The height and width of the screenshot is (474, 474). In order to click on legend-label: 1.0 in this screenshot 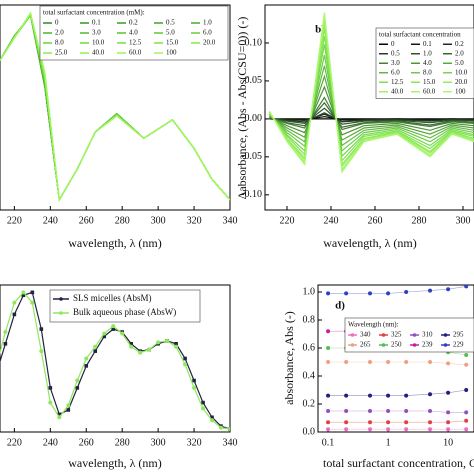, I will do `click(427, 53)`.